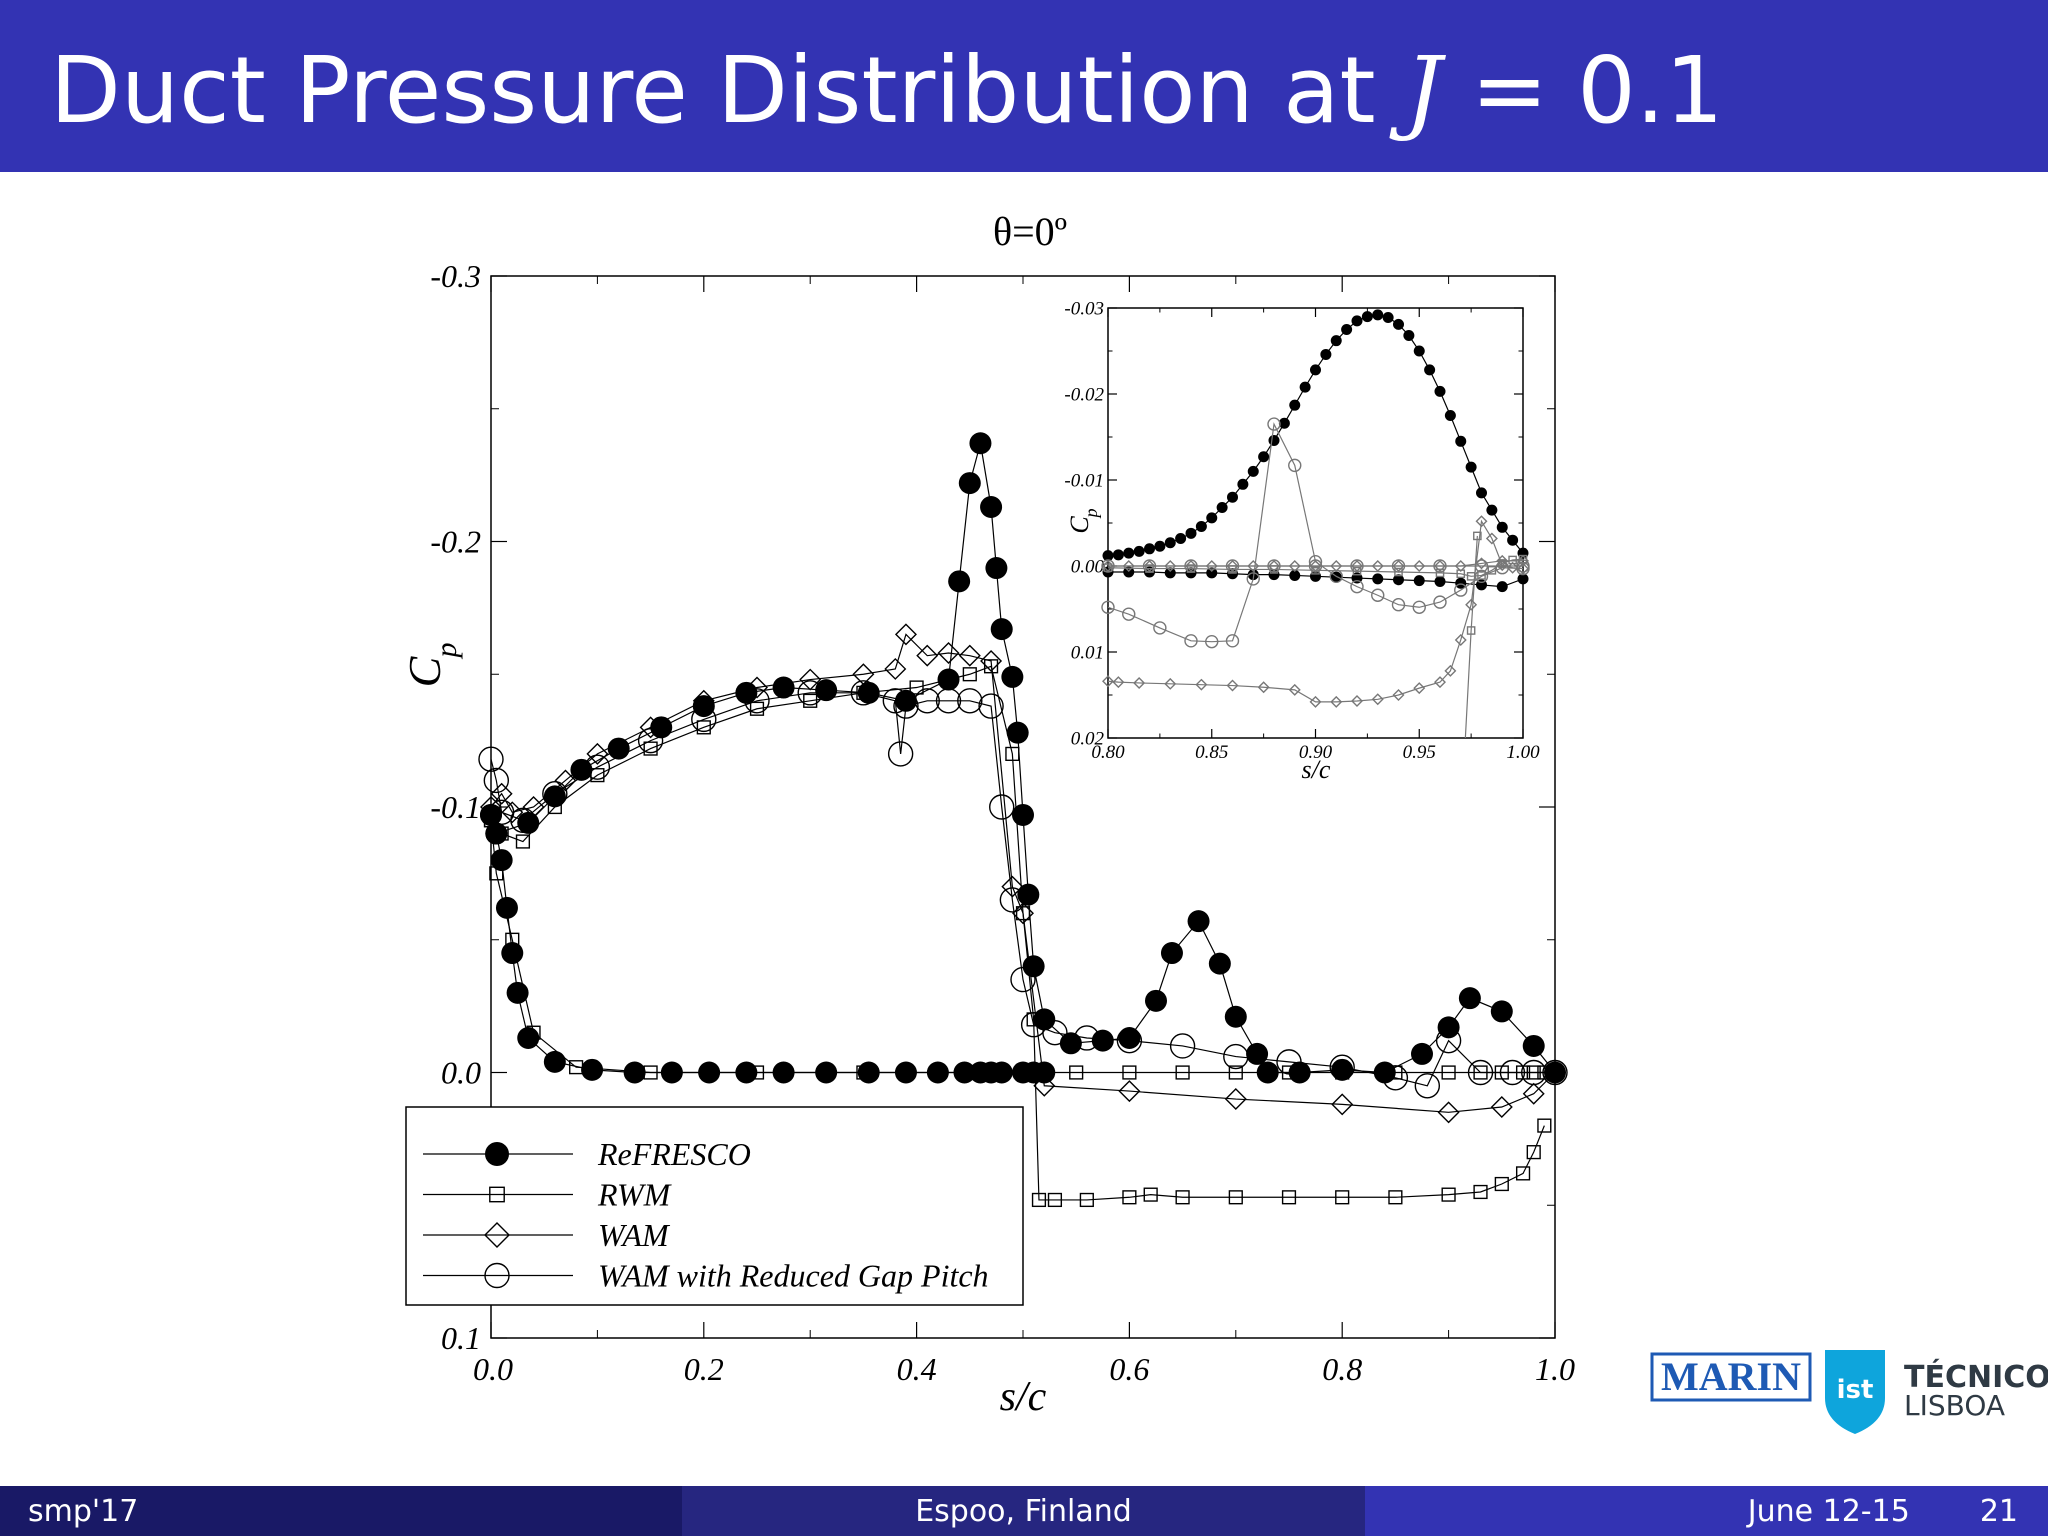  I want to click on inset-y-tick-label: 0.02, so click(1088, 739).